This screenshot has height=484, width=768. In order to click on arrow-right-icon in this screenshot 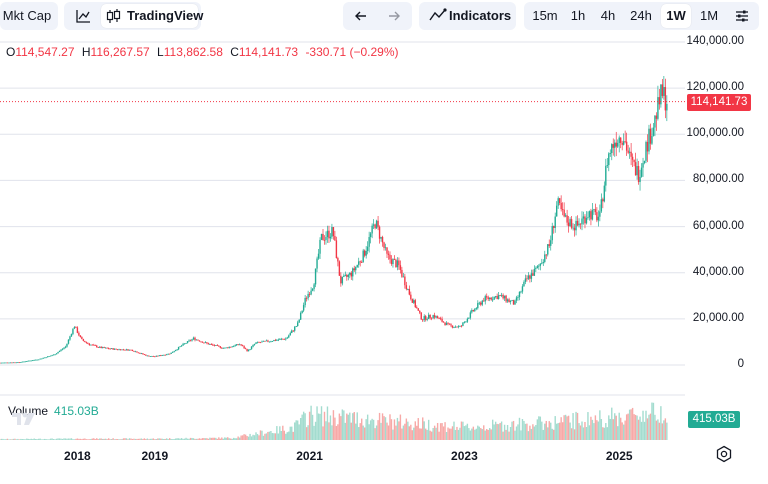, I will do `click(394, 16)`.